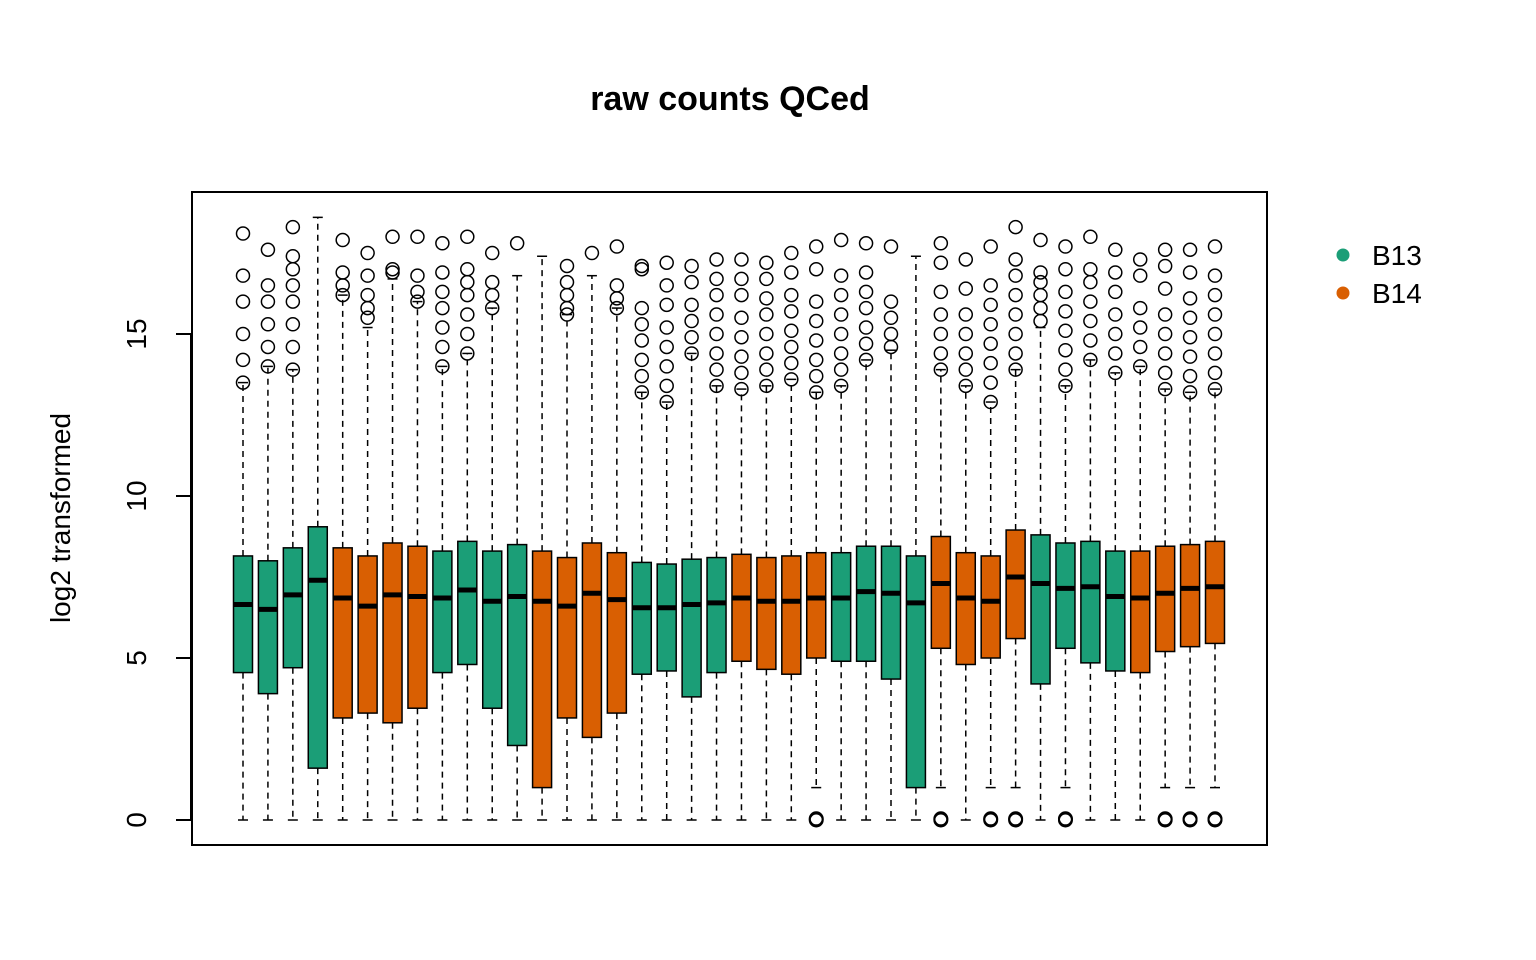 Image resolution: width=1536 pixels, height=960 pixels. I want to click on chart-title: raw counts QCed, so click(730, 99).